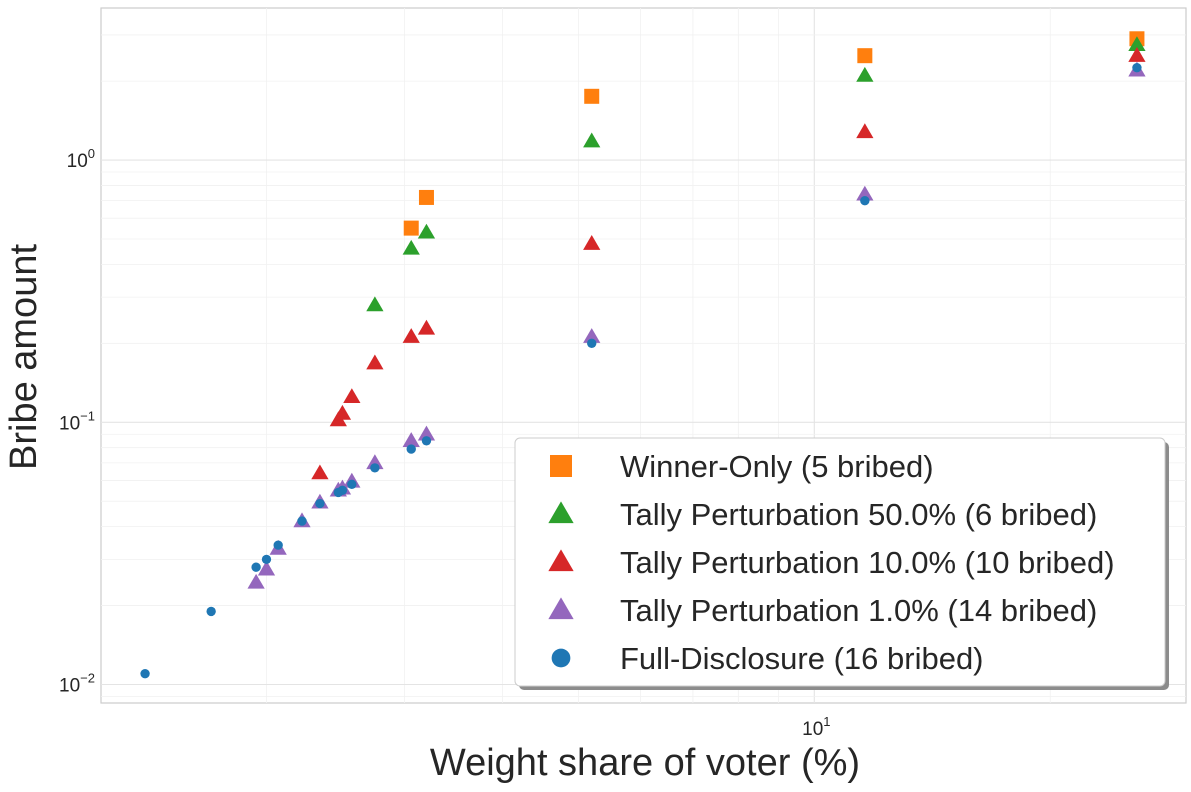 The width and height of the screenshot is (1191, 792). I want to click on x-tick-label: 101, so click(816, 727).